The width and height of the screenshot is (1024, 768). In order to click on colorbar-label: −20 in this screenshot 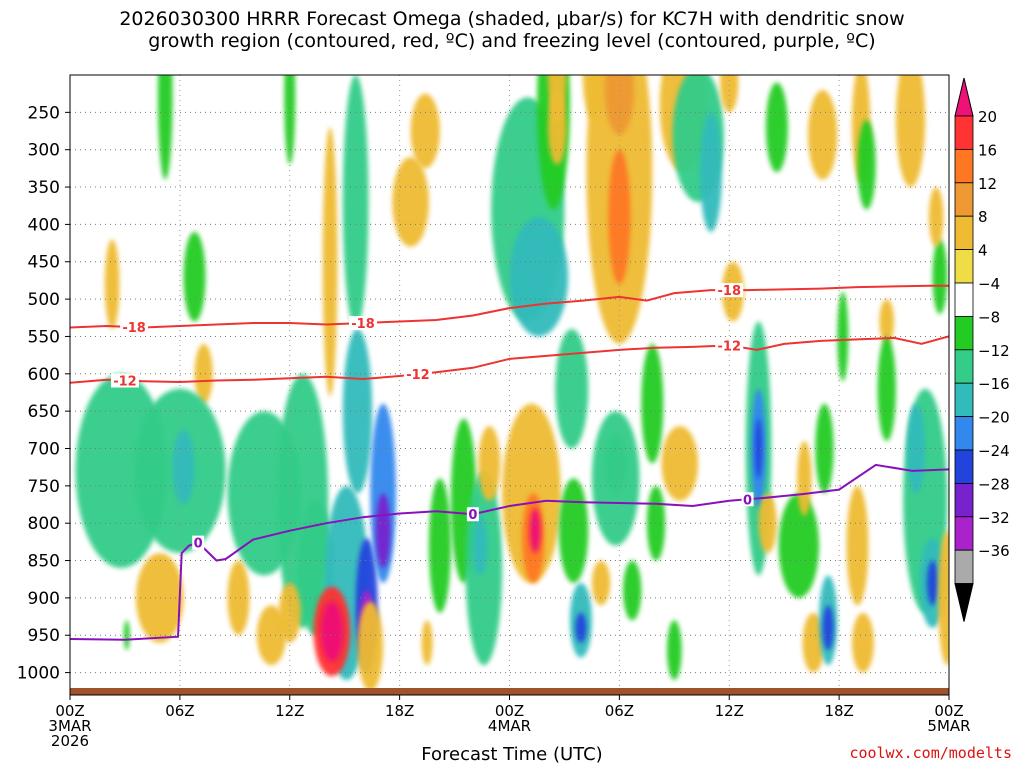, I will do `click(994, 418)`.